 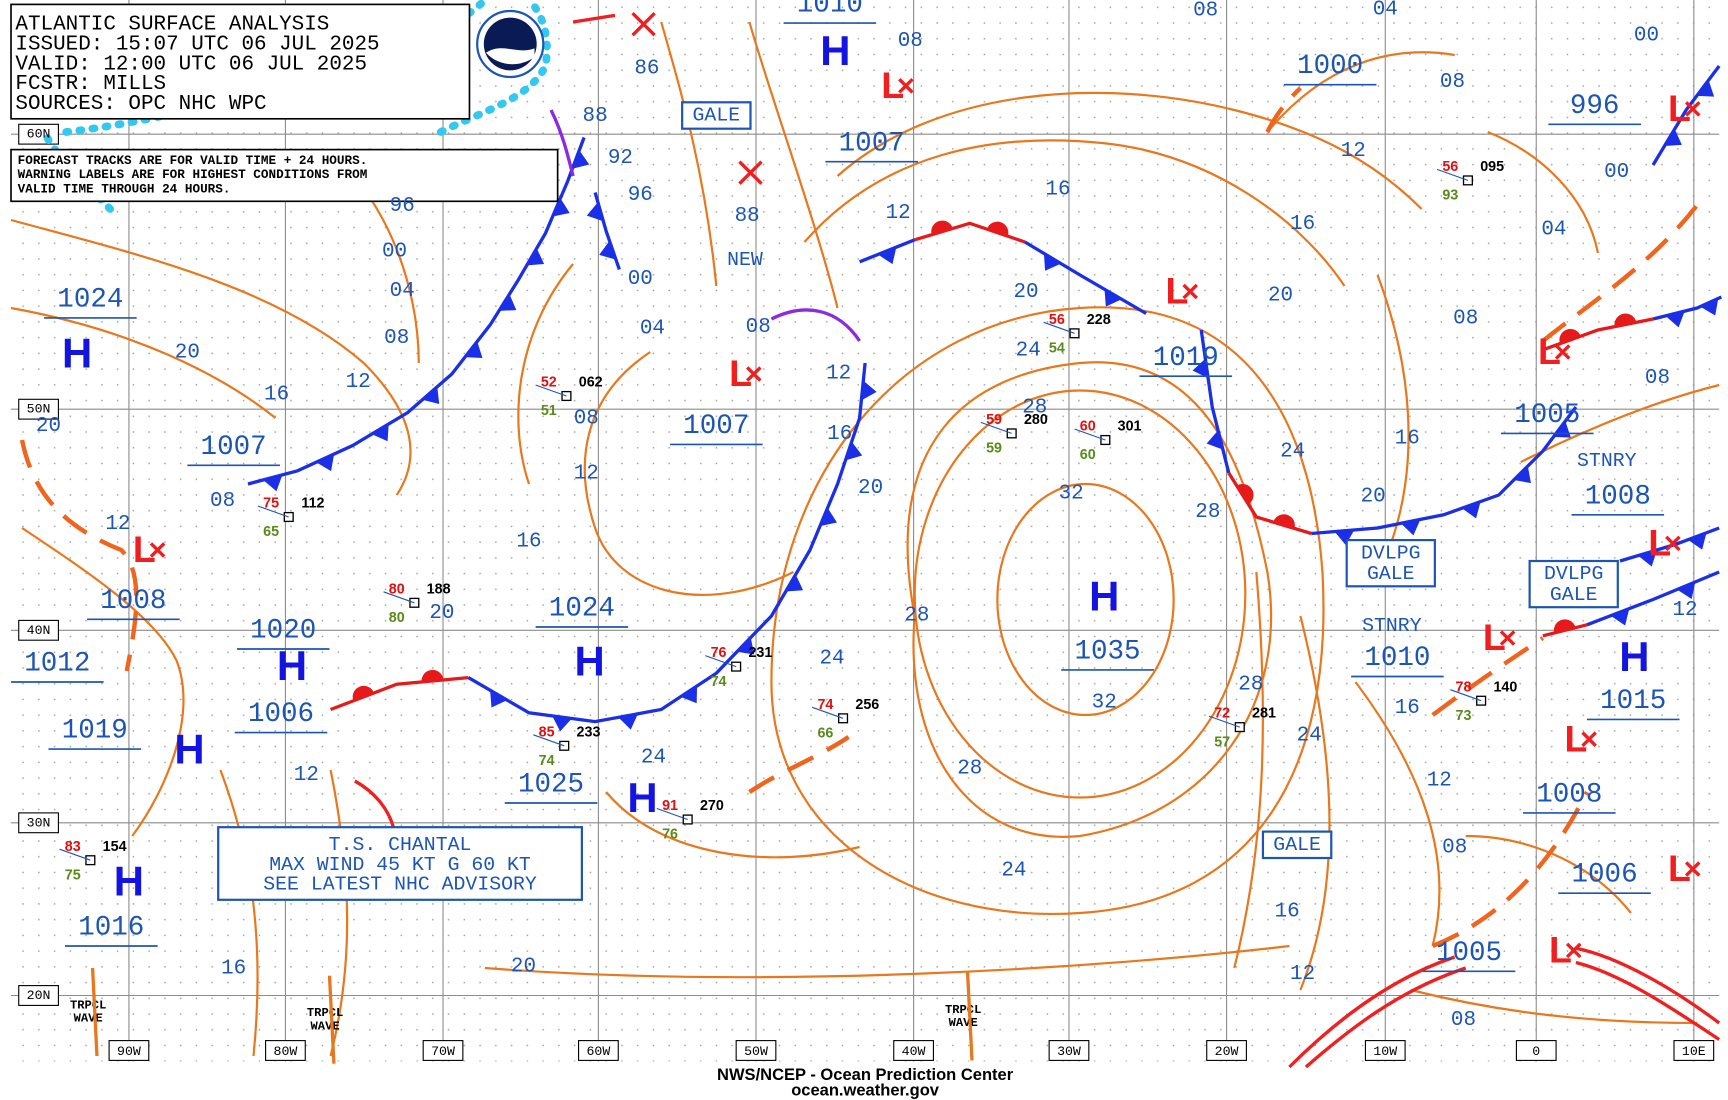 I want to click on trough, so click(x=799, y=764).